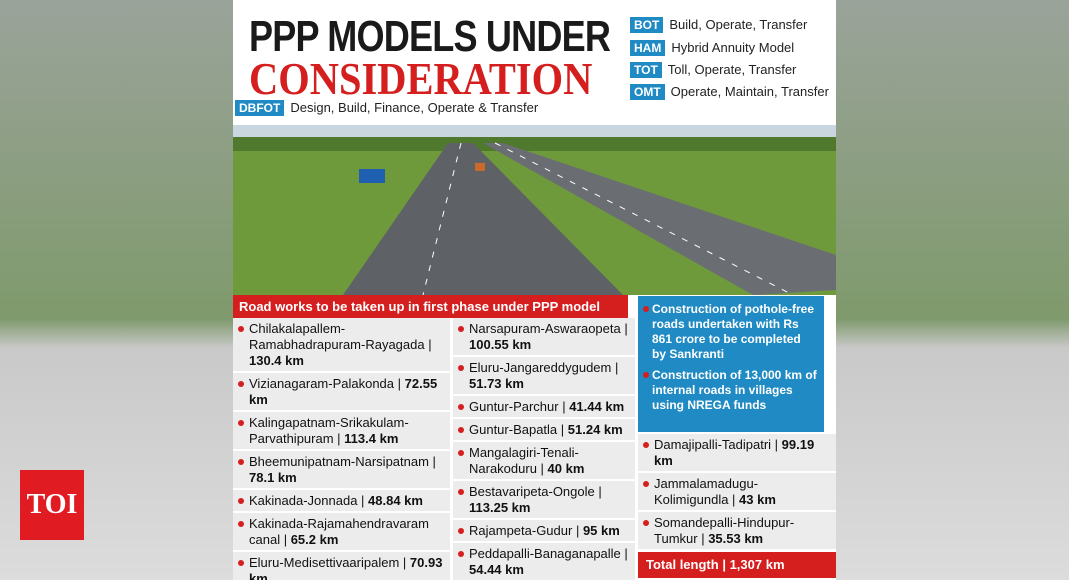 This screenshot has height=580, width=1069. What do you see at coordinates (341, 469) in the screenshot?
I see `road-item: Bheemunipatnam-Narsipatnam | 78.1 km` at bounding box center [341, 469].